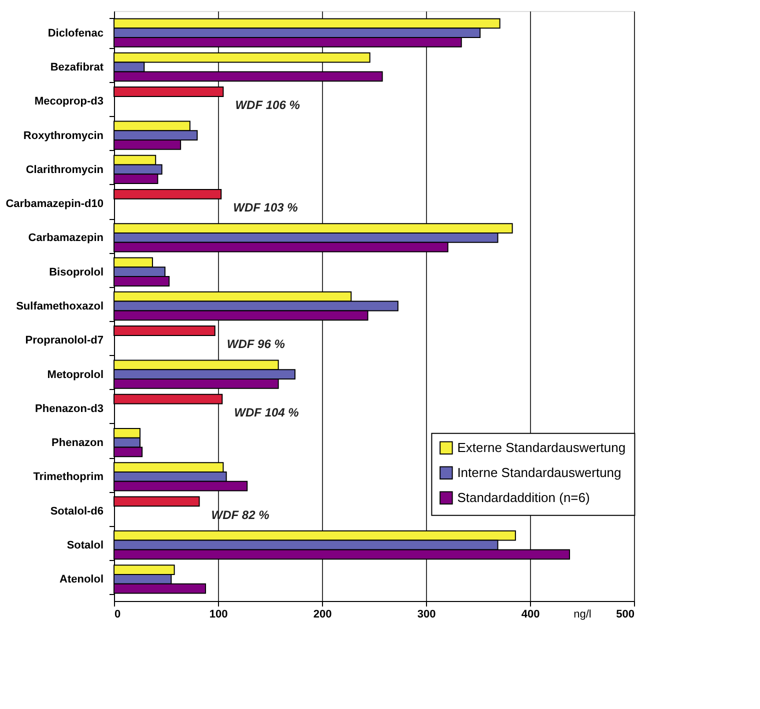  Describe the element at coordinates (583, 614) in the screenshot. I see `x-axis-title: ng/l` at that location.